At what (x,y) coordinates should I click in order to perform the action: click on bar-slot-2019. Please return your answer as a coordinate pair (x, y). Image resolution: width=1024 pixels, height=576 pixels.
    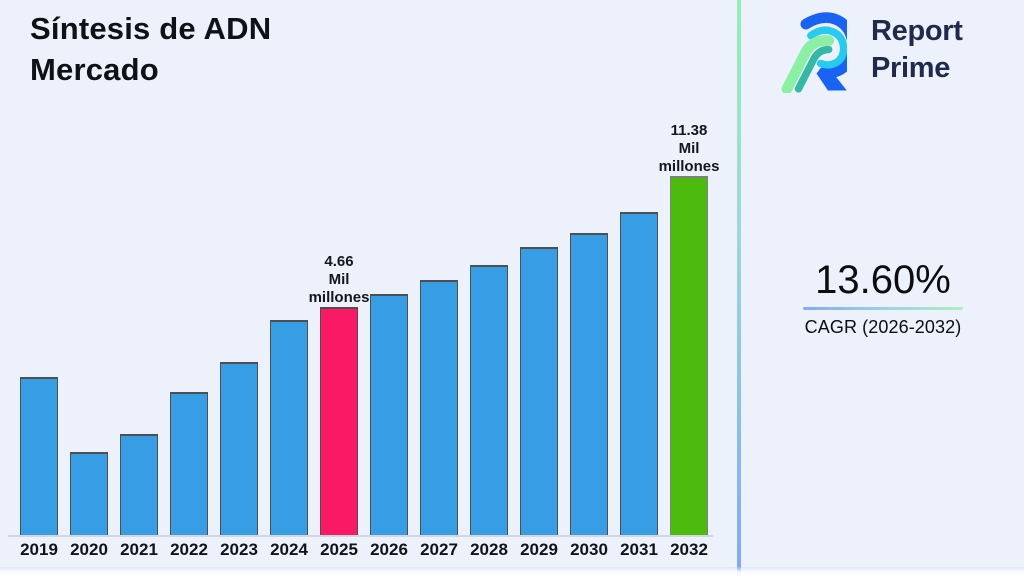
    Looking at the image, I should click on (39, 457).